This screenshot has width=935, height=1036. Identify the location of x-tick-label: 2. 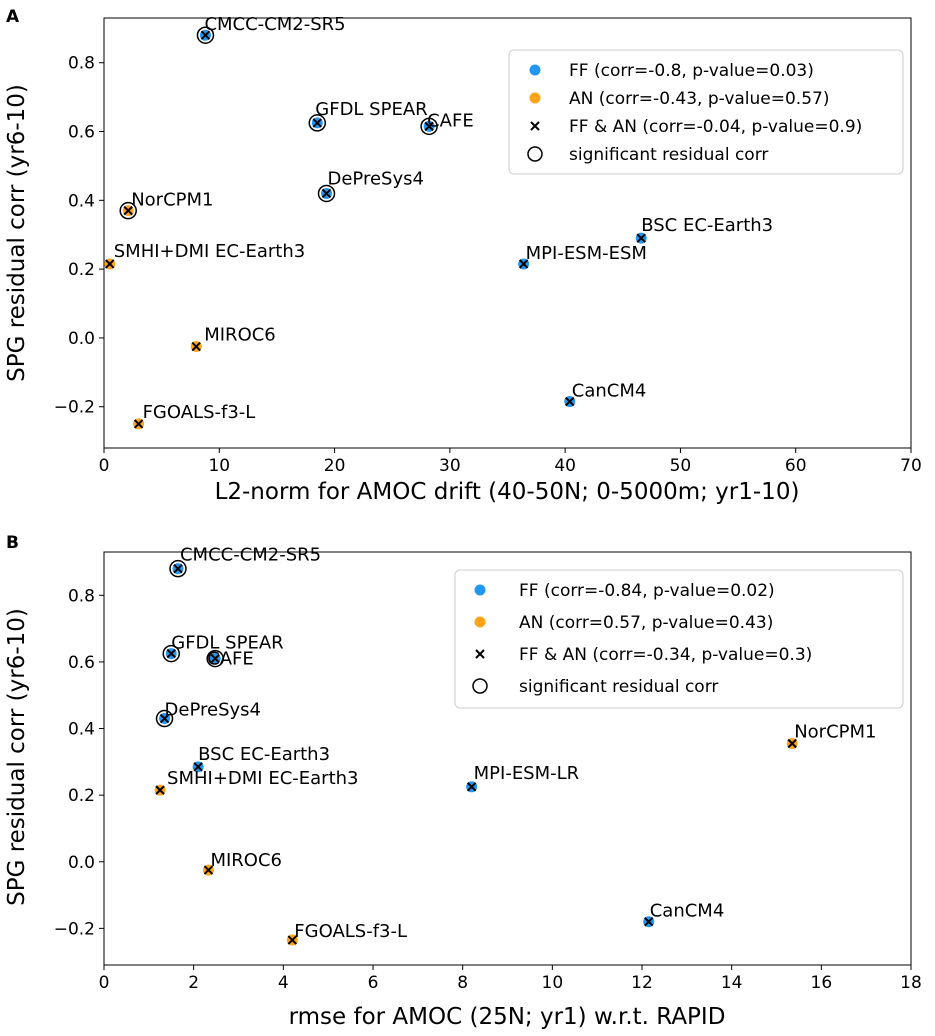
(193, 983).